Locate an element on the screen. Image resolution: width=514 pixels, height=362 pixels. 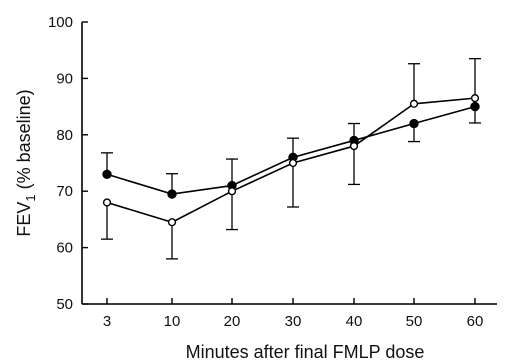
y-tick-label: 90 is located at coordinates (64, 78).